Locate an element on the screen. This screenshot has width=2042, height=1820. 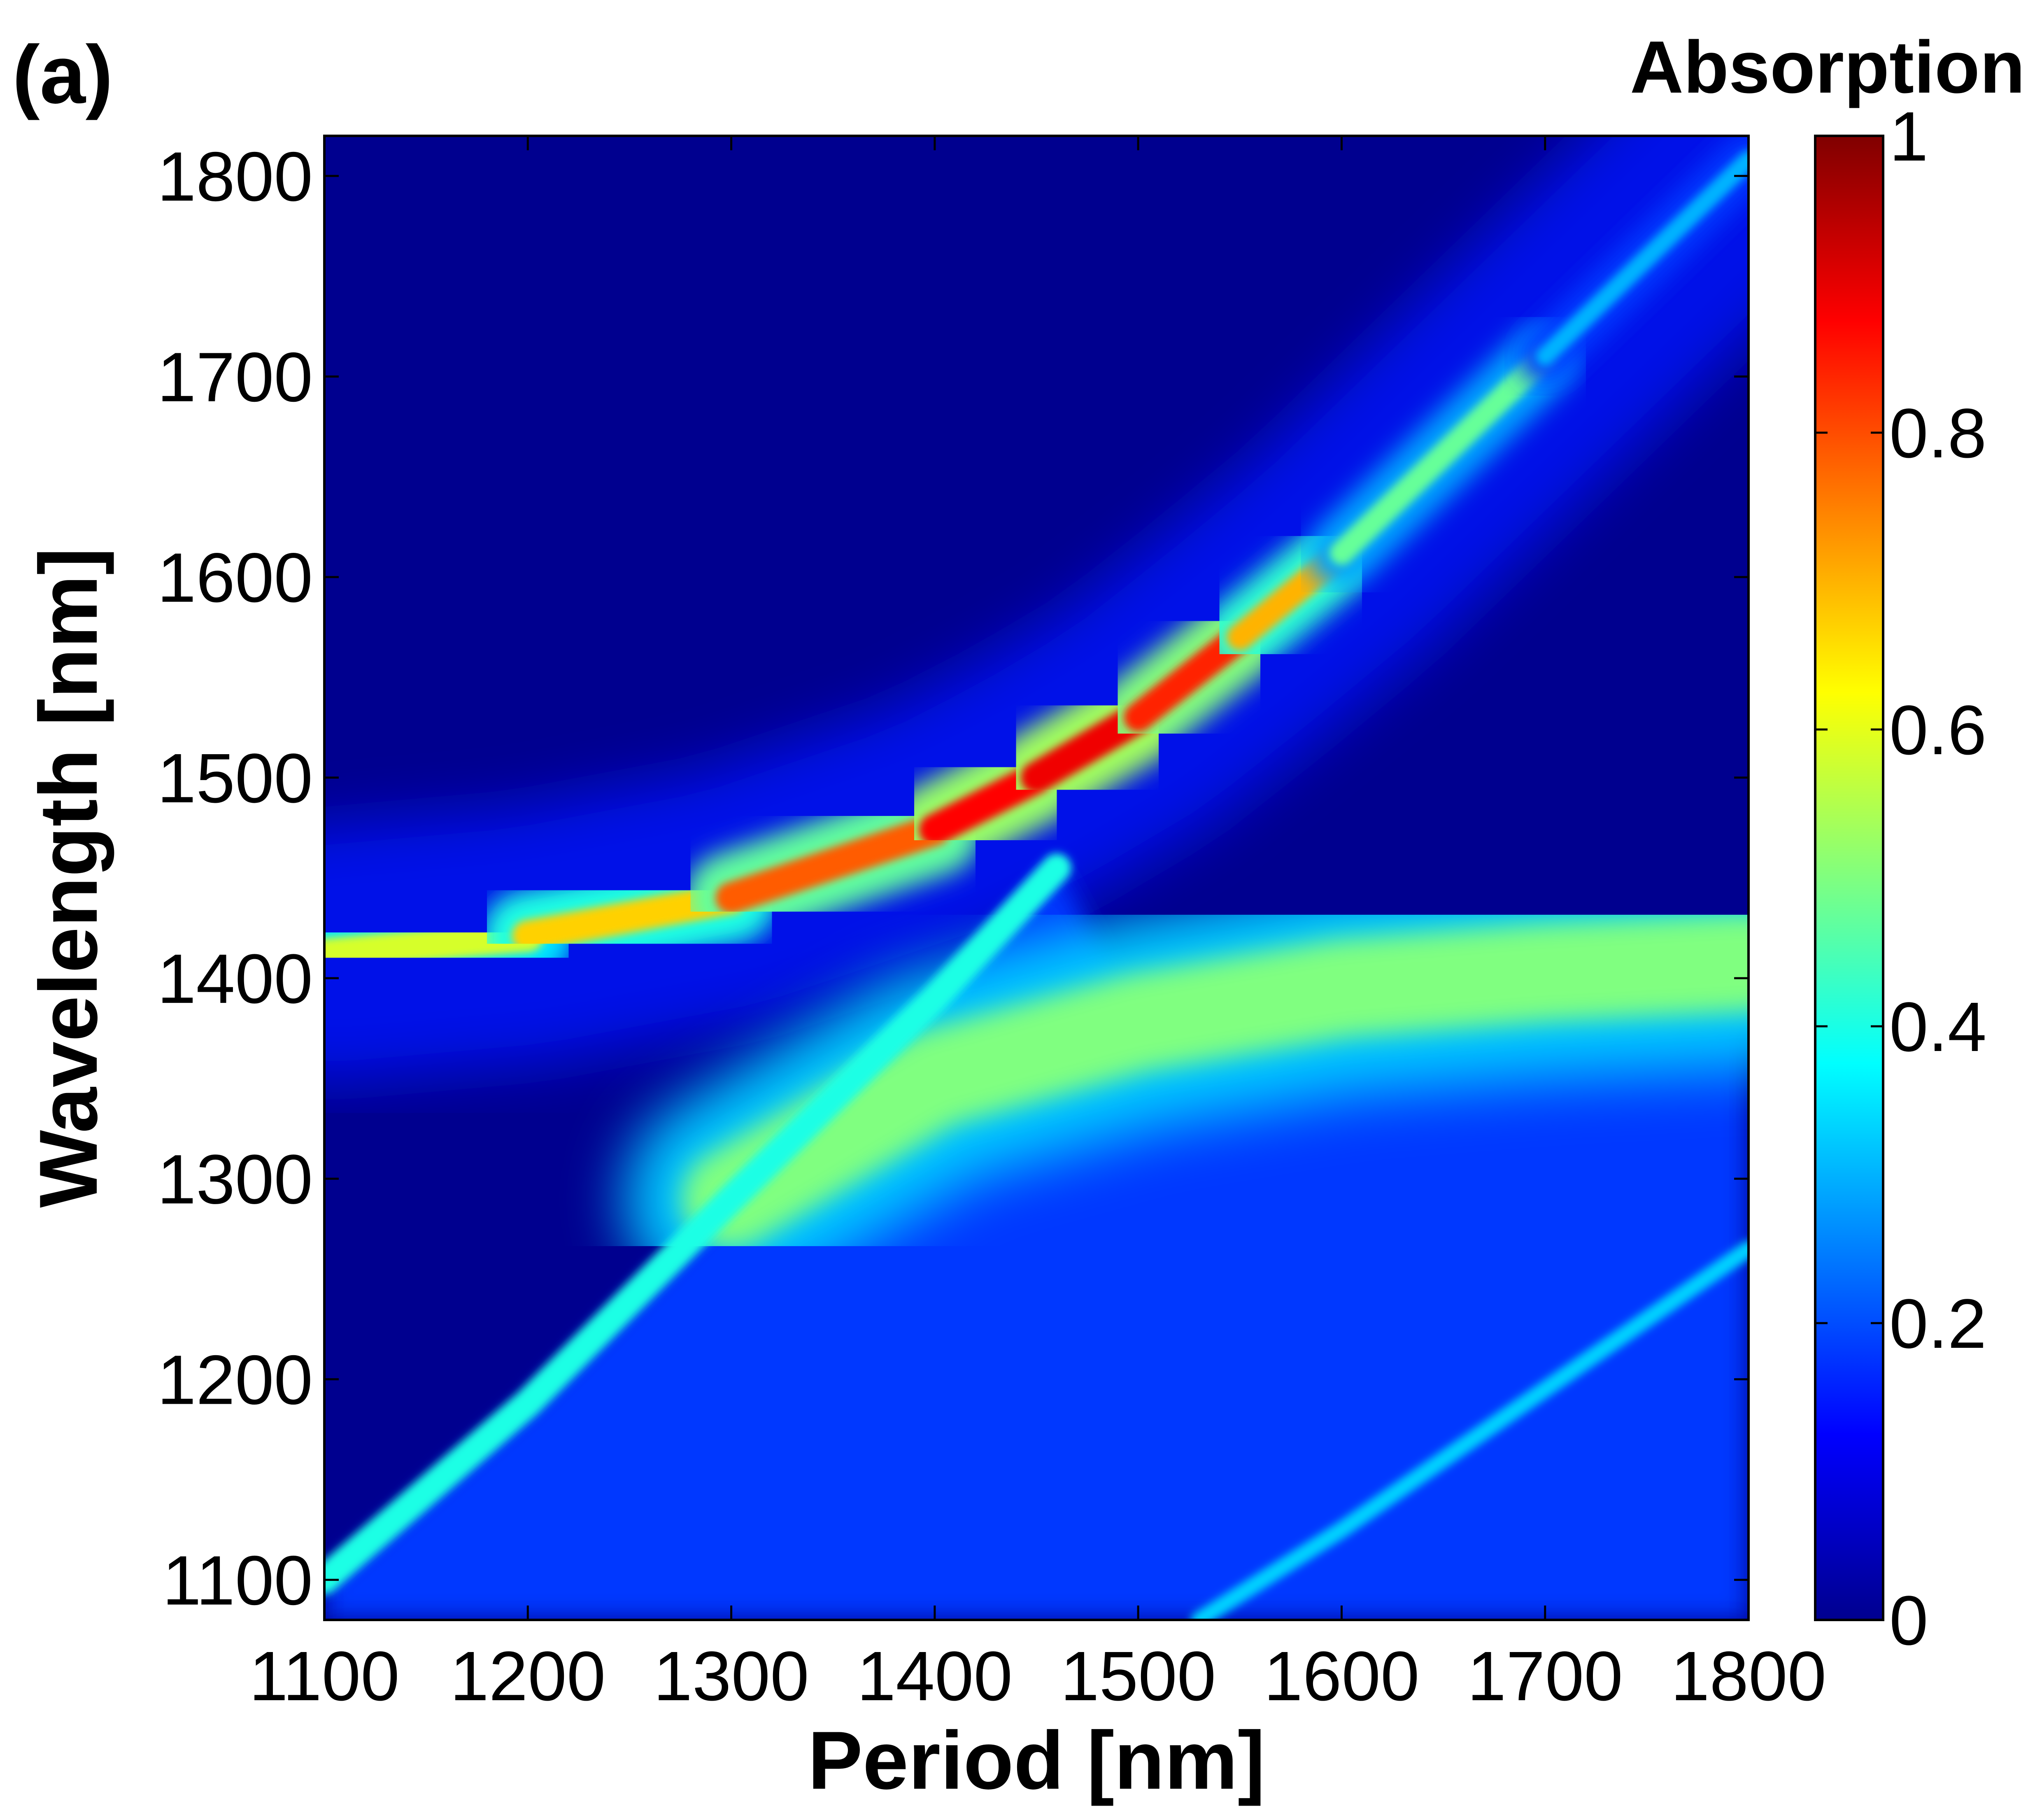
colorbar-ticks: 0 0.2 0.4 0.6 0.8 1 is located at coordinates (1901, 879).